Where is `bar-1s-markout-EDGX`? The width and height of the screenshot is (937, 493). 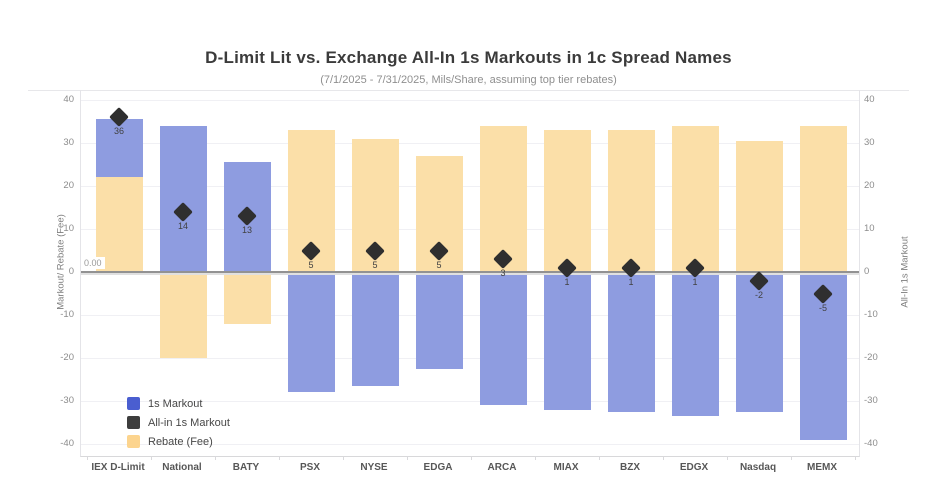 bar-1s-markout-EDGX is located at coordinates (695, 344).